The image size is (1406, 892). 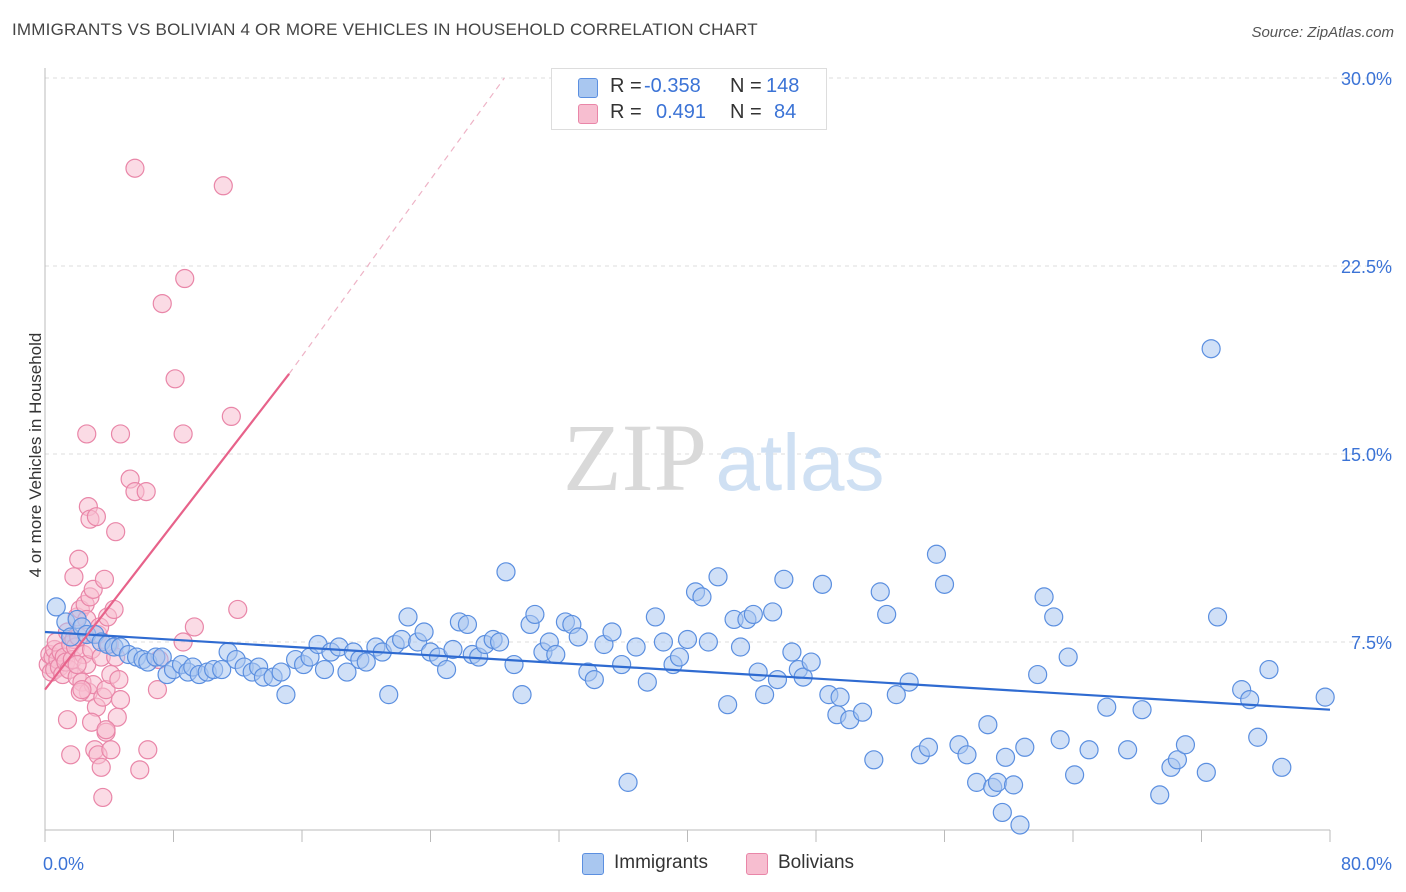 What do you see at coordinates (1366, 267) in the screenshot?
I see `y-tick-label: 22.5%` at bounding box center [1366, 267].